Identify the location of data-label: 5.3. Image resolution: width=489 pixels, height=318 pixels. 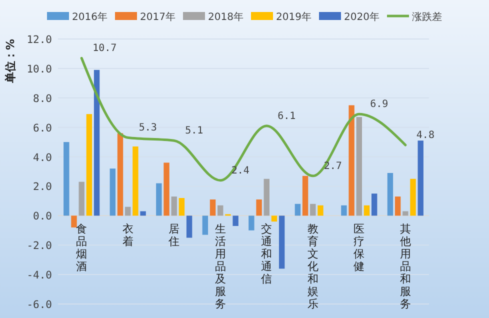
(147, 128).